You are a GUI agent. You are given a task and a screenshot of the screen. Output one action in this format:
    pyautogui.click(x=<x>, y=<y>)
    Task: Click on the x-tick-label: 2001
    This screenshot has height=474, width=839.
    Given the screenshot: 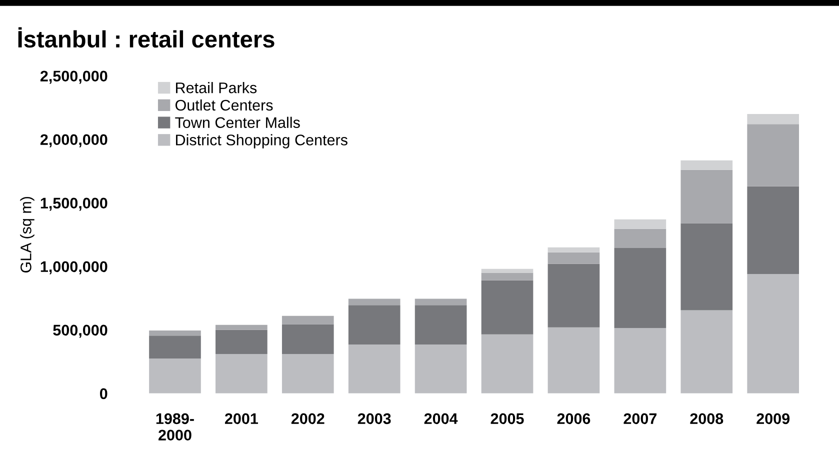 What is the action you would take?
    pyautogui.click(x=241, y=418)
    